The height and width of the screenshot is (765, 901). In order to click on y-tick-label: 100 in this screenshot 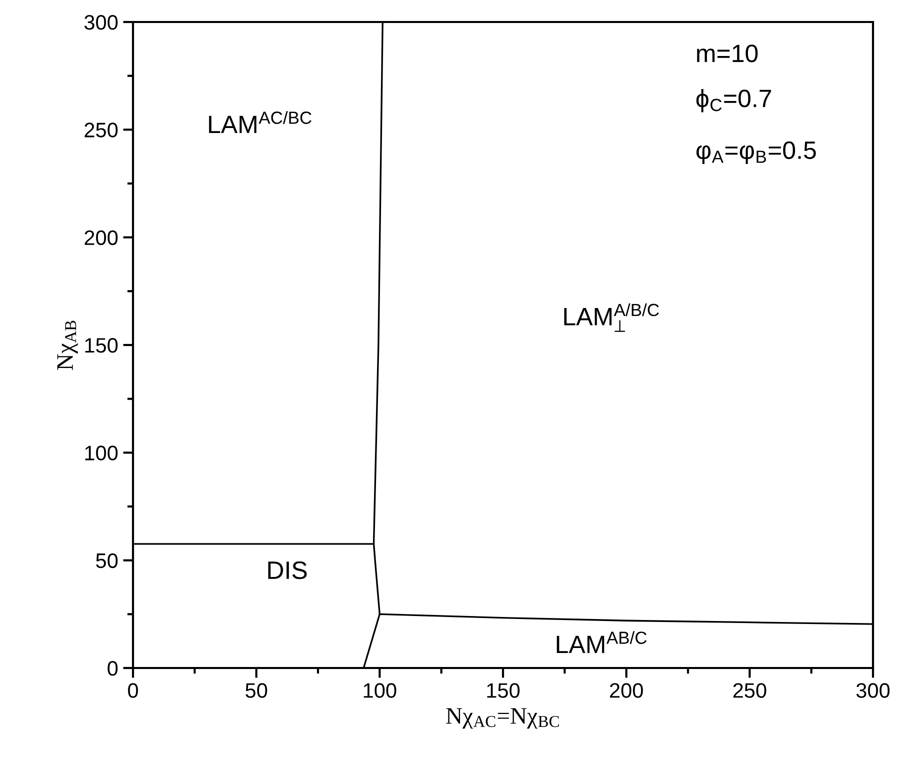, I will do `click(101, 453)`.